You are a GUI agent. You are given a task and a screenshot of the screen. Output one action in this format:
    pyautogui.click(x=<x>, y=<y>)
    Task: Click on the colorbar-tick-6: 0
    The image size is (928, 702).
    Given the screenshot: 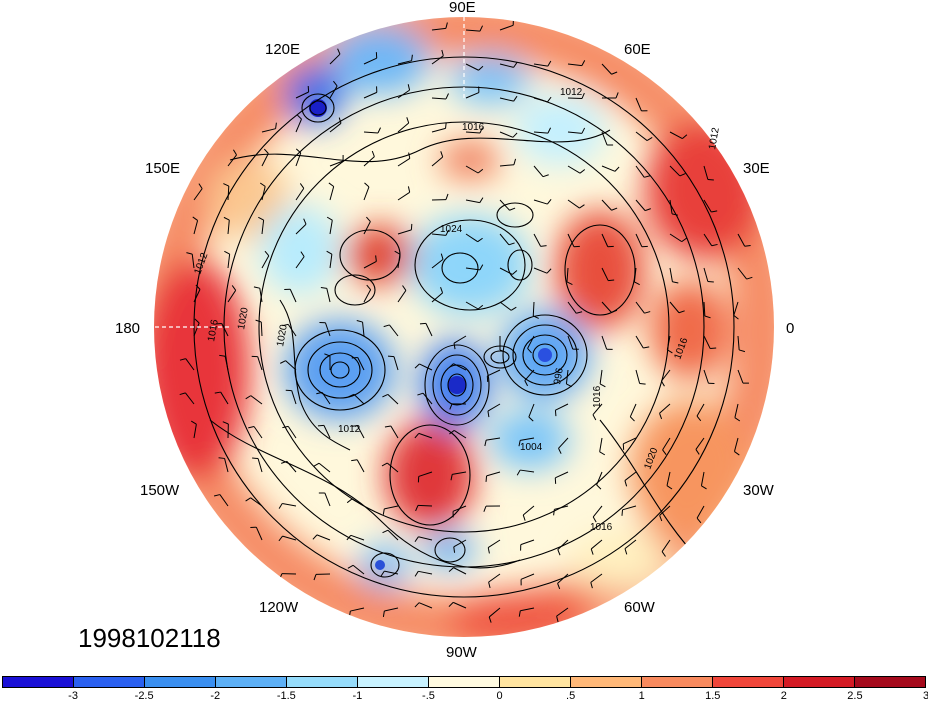 What is the action you would take?
    pyautogui.click(x=499, y=696)
    